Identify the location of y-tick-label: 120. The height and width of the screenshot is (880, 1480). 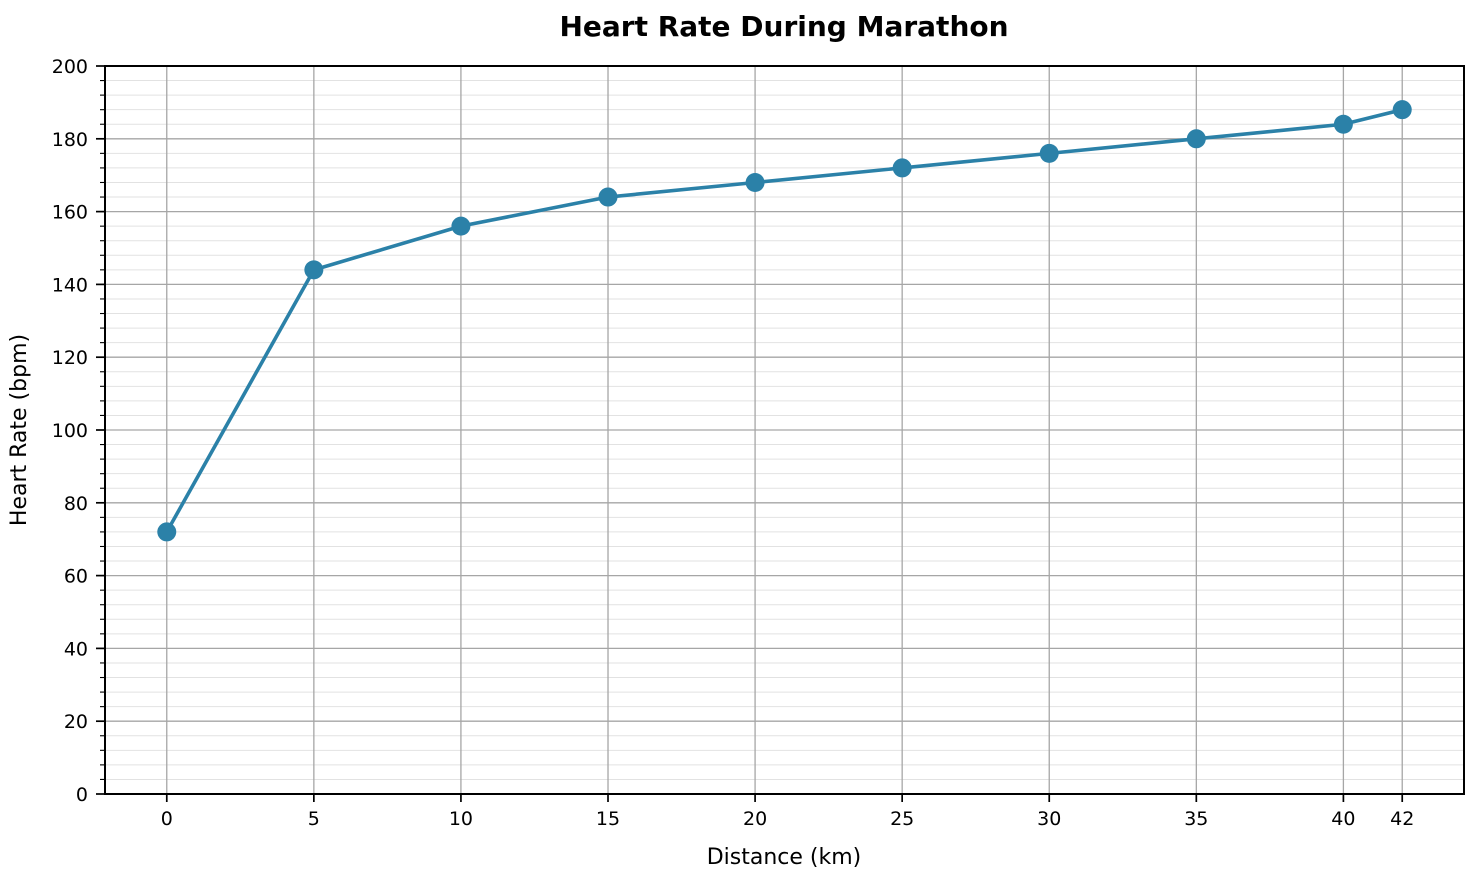
(70, 358).